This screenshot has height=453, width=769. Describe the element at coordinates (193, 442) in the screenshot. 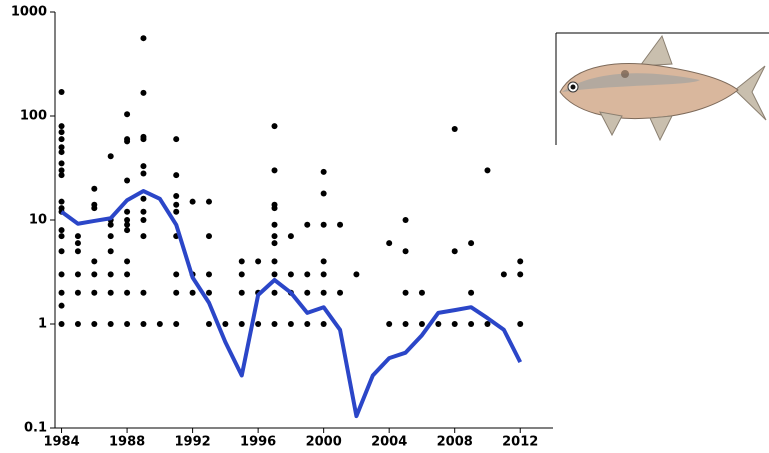

I see `x-tick-label: 1992` at that location.